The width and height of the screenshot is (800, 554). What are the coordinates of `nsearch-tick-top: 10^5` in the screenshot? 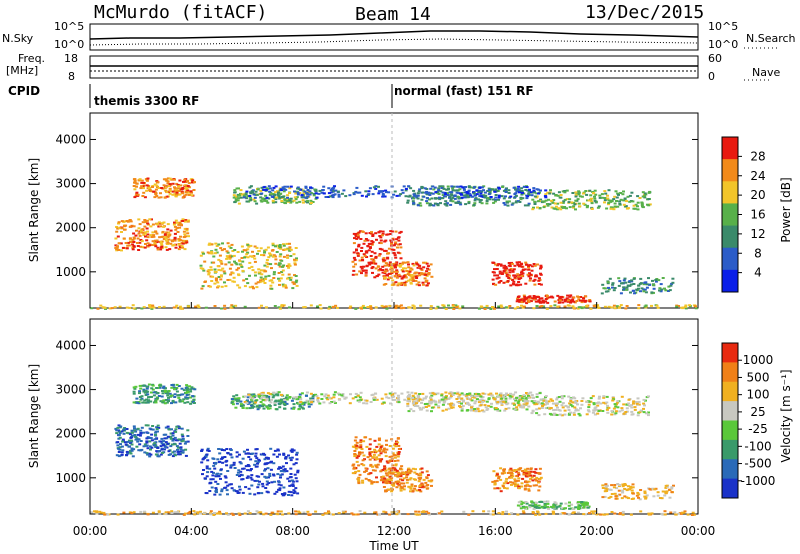 It's located at (723, 26).